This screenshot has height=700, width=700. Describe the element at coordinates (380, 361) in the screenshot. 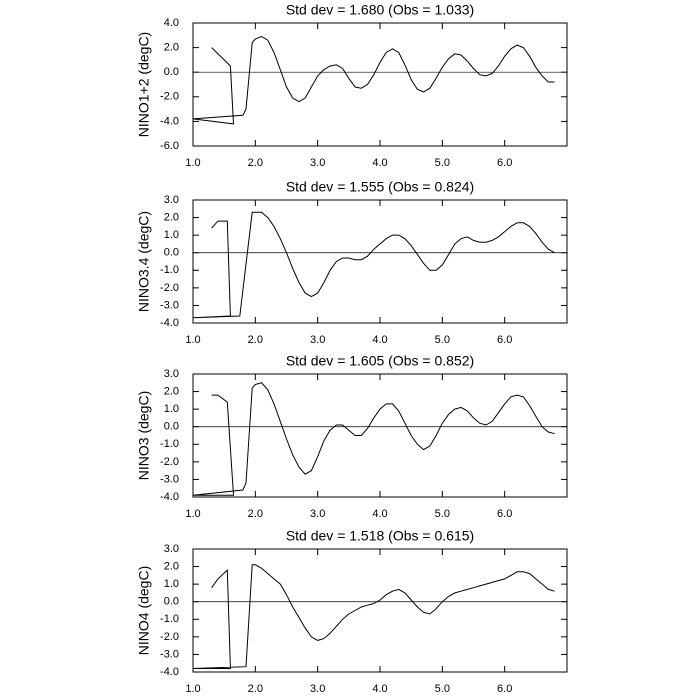

I see `panel-title: Std dev = 1.605 (Obs = 0.852)` at that location.